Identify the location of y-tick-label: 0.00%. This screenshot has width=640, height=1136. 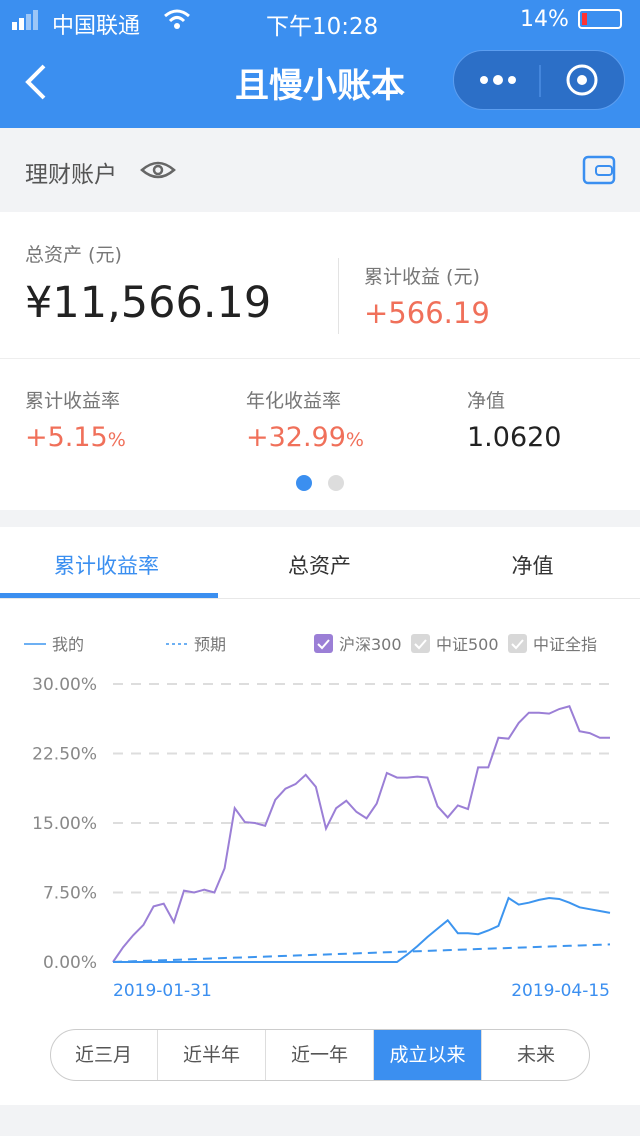
(70, 963).